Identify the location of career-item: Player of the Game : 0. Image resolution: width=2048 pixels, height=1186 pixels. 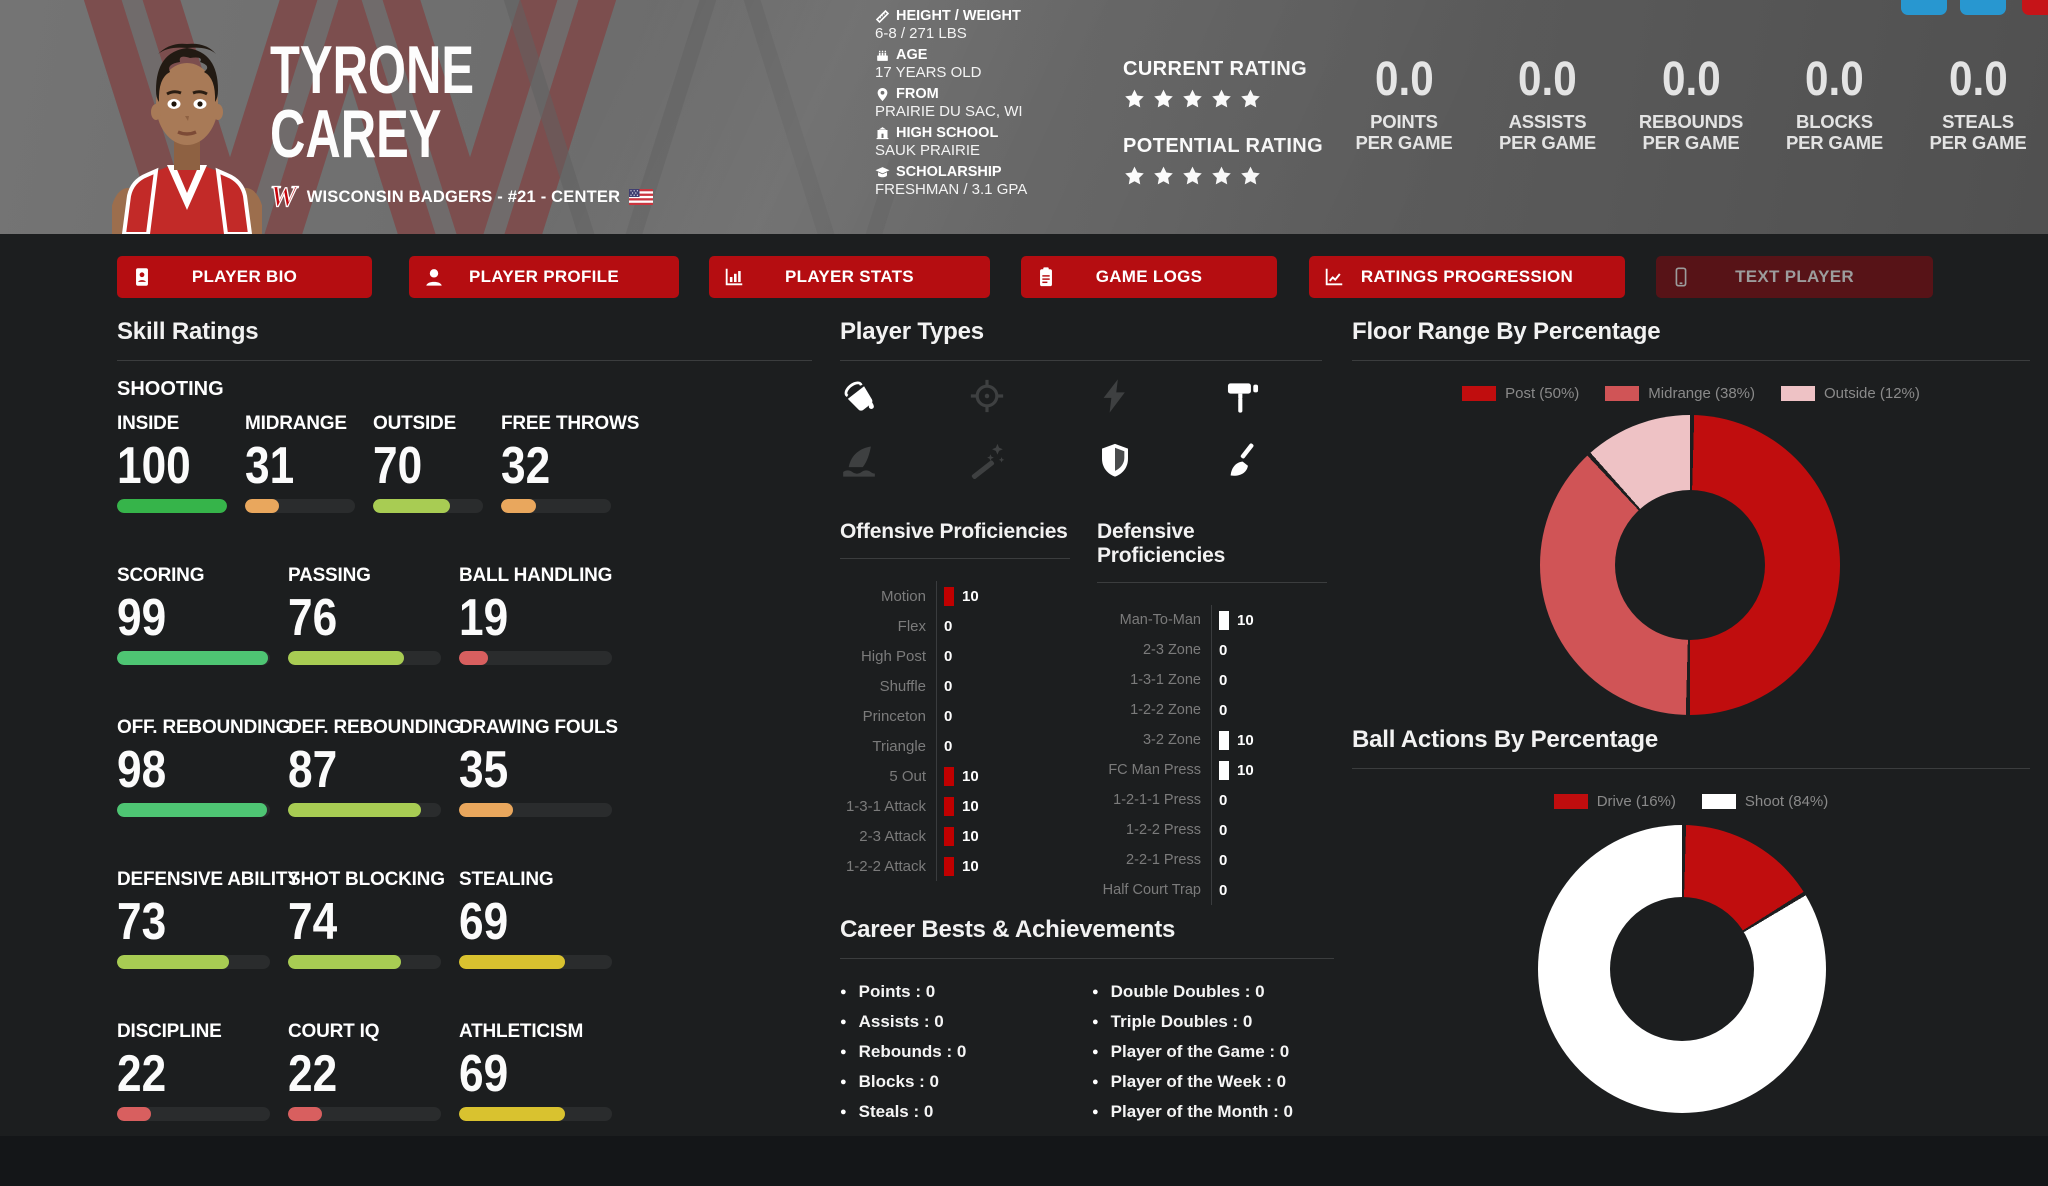
(1192, 1052).